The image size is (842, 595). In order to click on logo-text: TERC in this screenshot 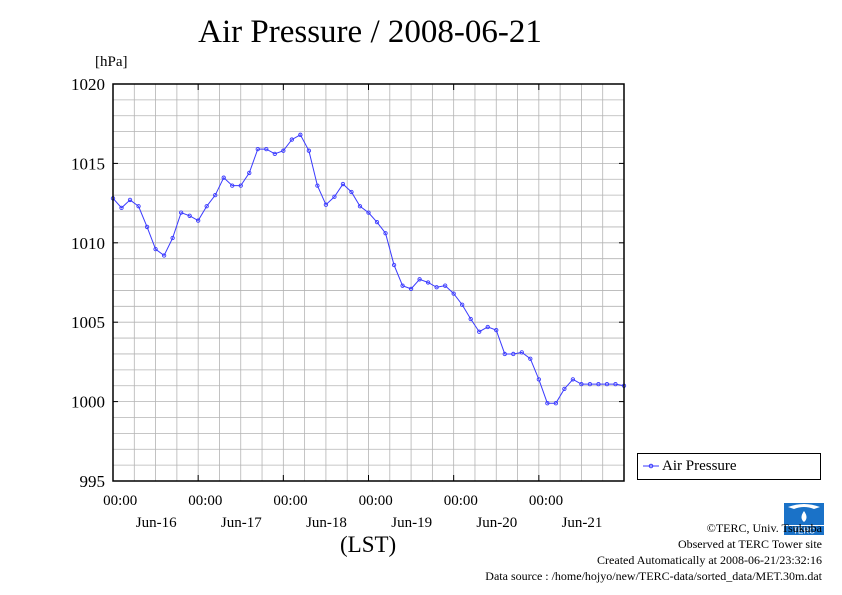, I will do `click(804, 531)`.